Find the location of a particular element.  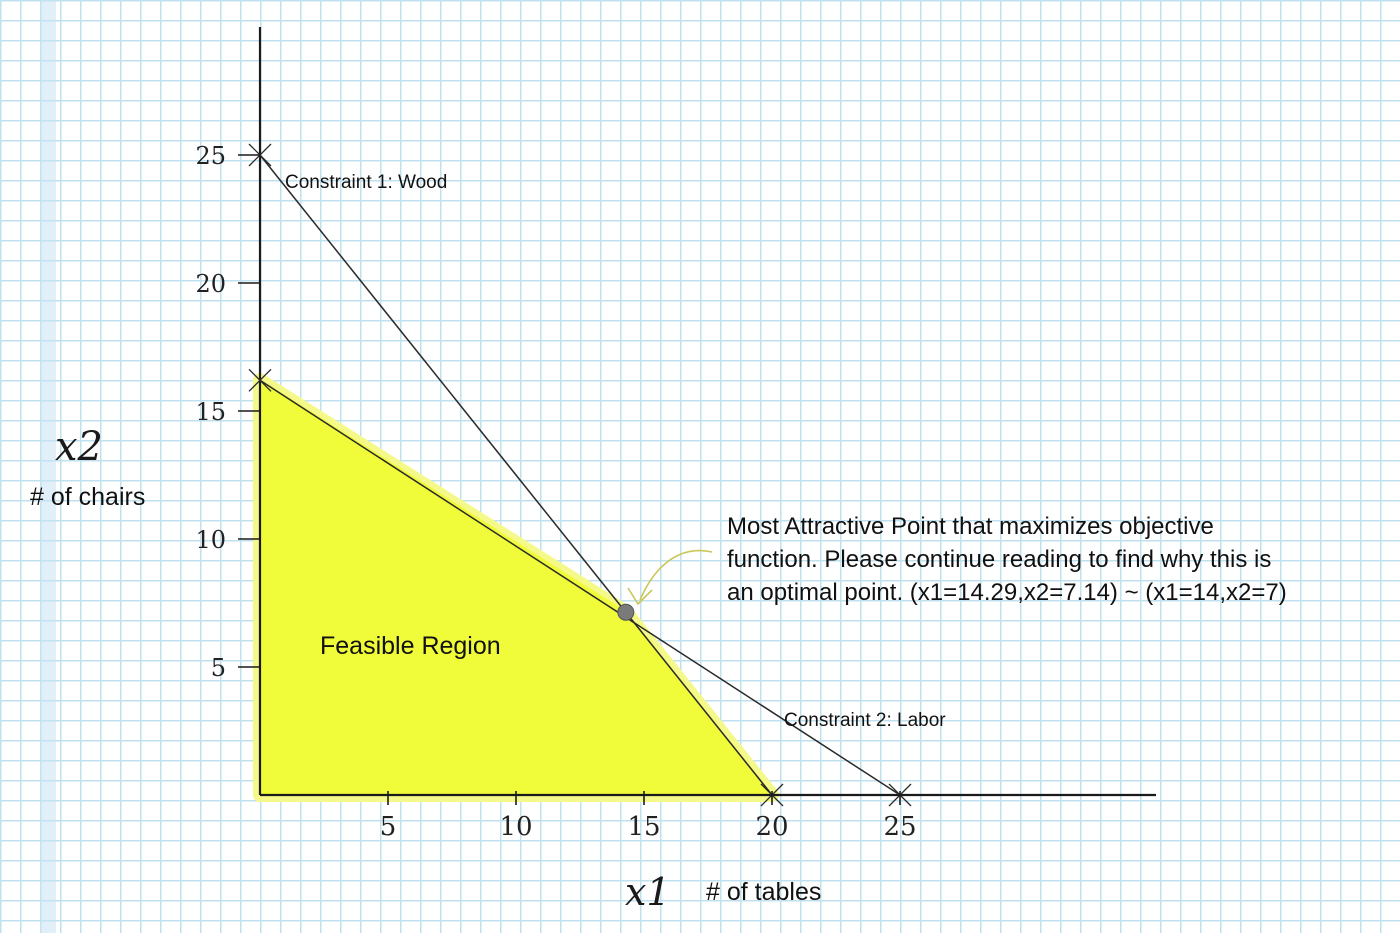

notebook-margin is located at coordinates (48, 466).